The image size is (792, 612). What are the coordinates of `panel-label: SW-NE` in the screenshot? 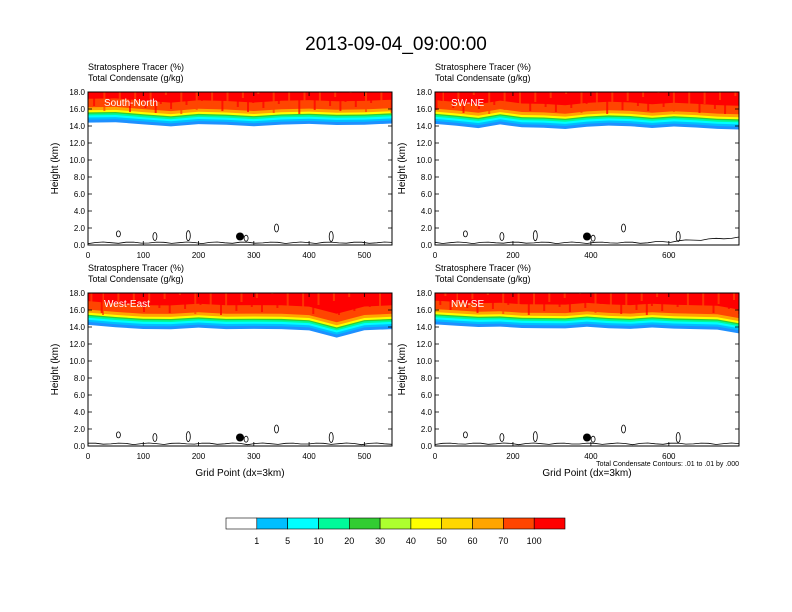 It's located at (467, 103).